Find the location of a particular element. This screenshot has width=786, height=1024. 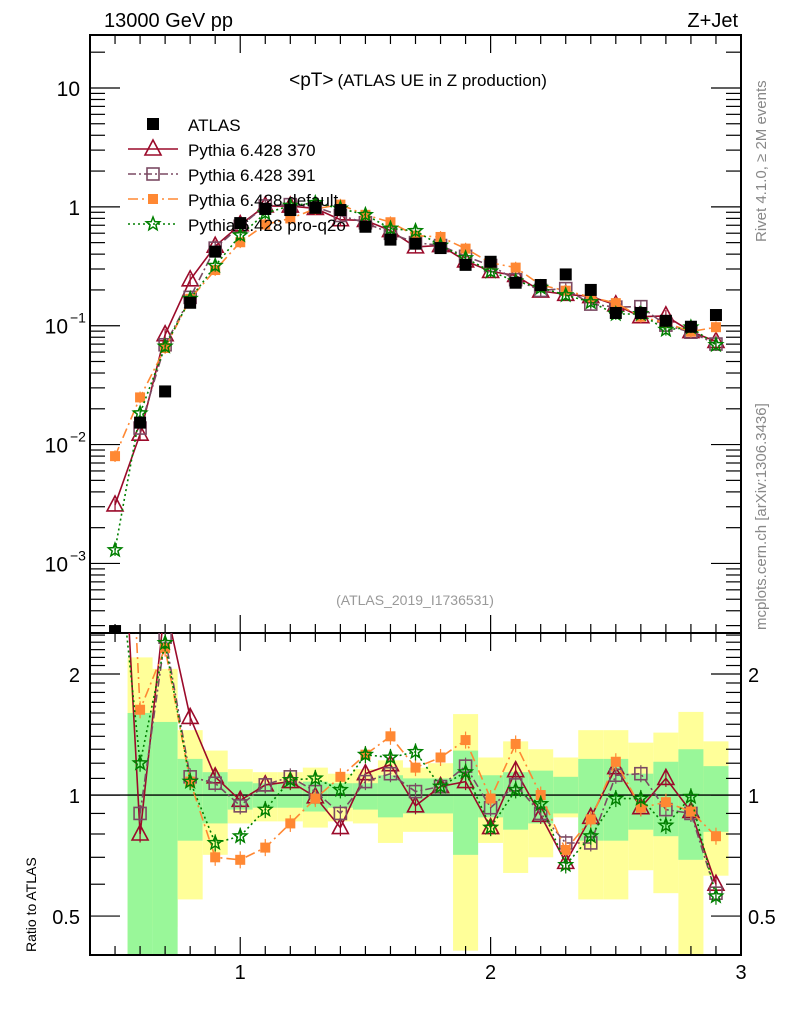

ratio-y-tick-label: 0.5 is located at coordinates (66, 918).